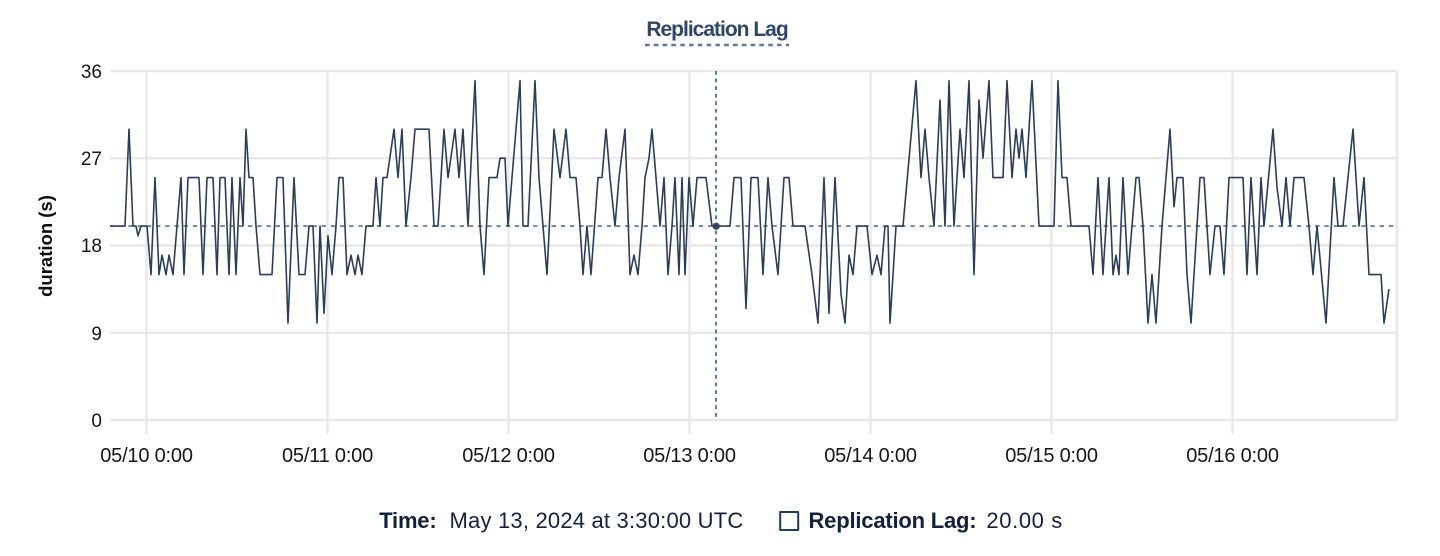 This screenshot has width=1440, height=556. Describe the element at coordinates (1232, 456) in the screenshot. I see `svg-text: 05/16 0:00` at that location.